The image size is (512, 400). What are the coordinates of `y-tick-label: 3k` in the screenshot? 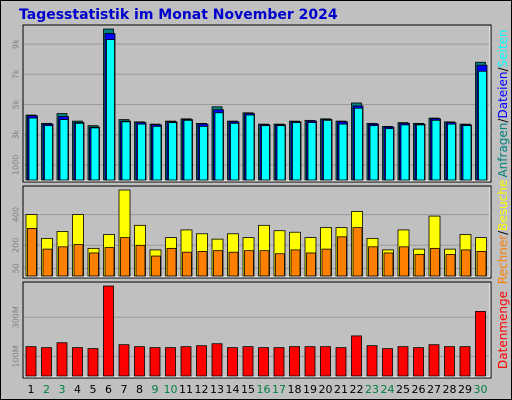 It's located at (16, 134).